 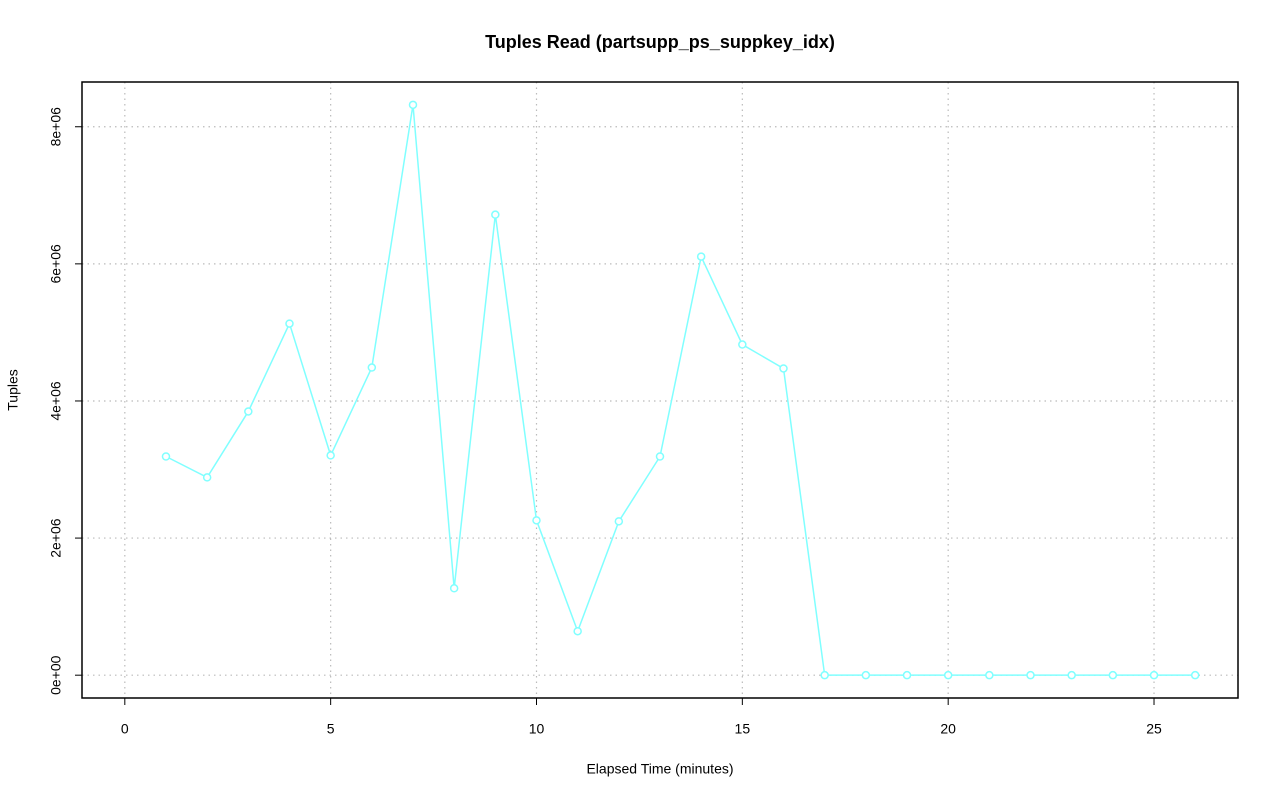 What do you see at coordinates (331, 729) in the screenshot?
I see `x-tick-label: 5` at bounding box center [331, 729].